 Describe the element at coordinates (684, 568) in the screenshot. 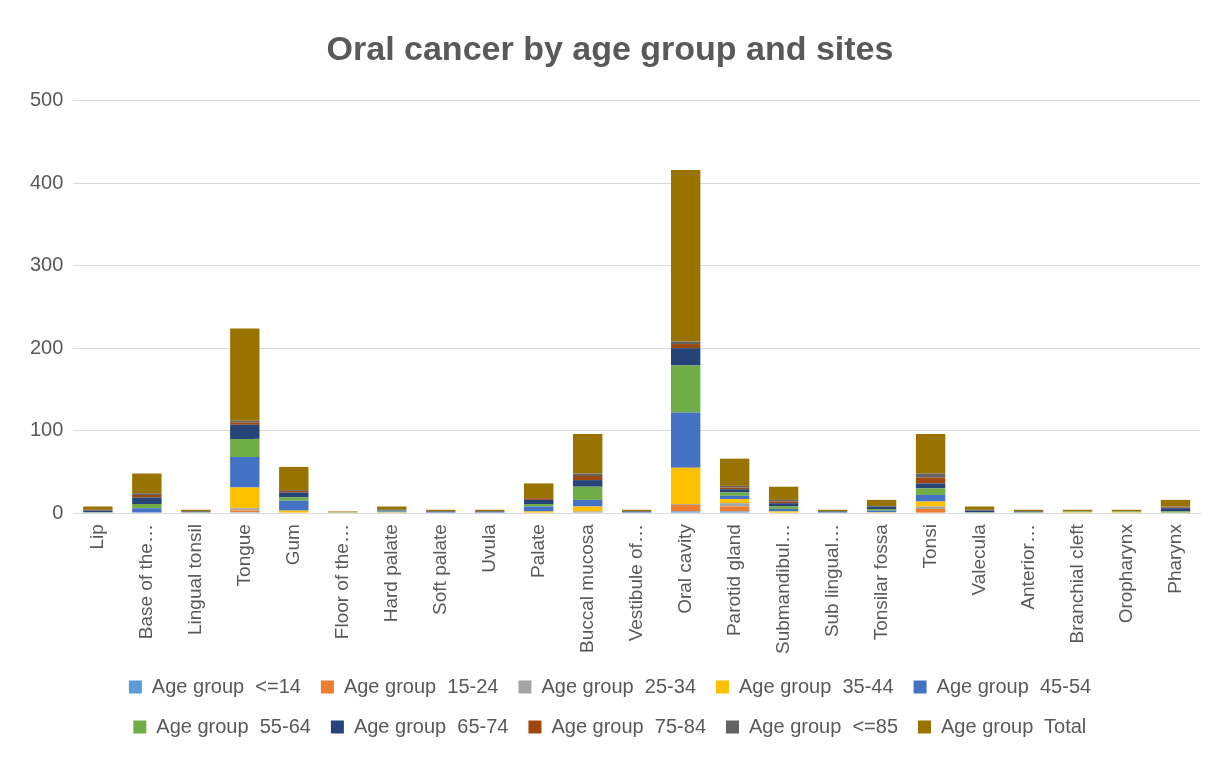

I see `x-tick-label: Oral cavity` at that location.